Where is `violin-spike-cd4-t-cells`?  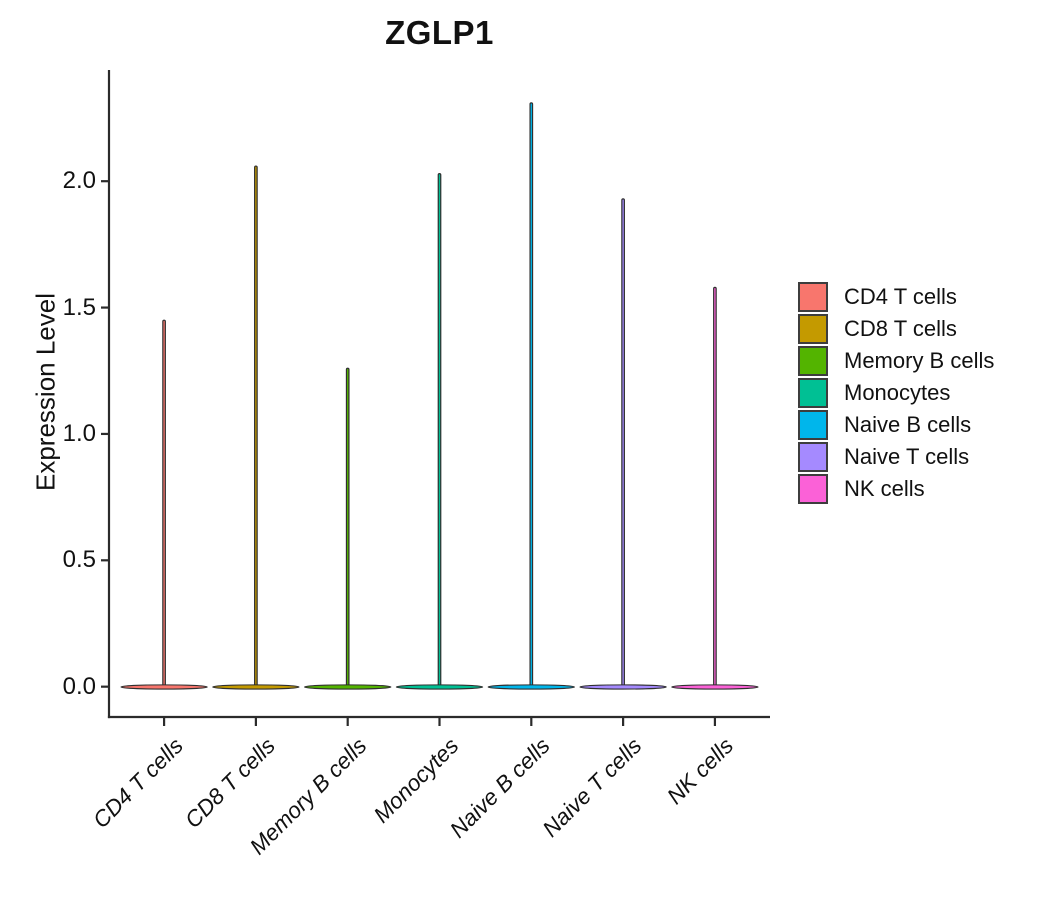
violin-spike-cd4-t-cells is located at coordinates (164, 504).